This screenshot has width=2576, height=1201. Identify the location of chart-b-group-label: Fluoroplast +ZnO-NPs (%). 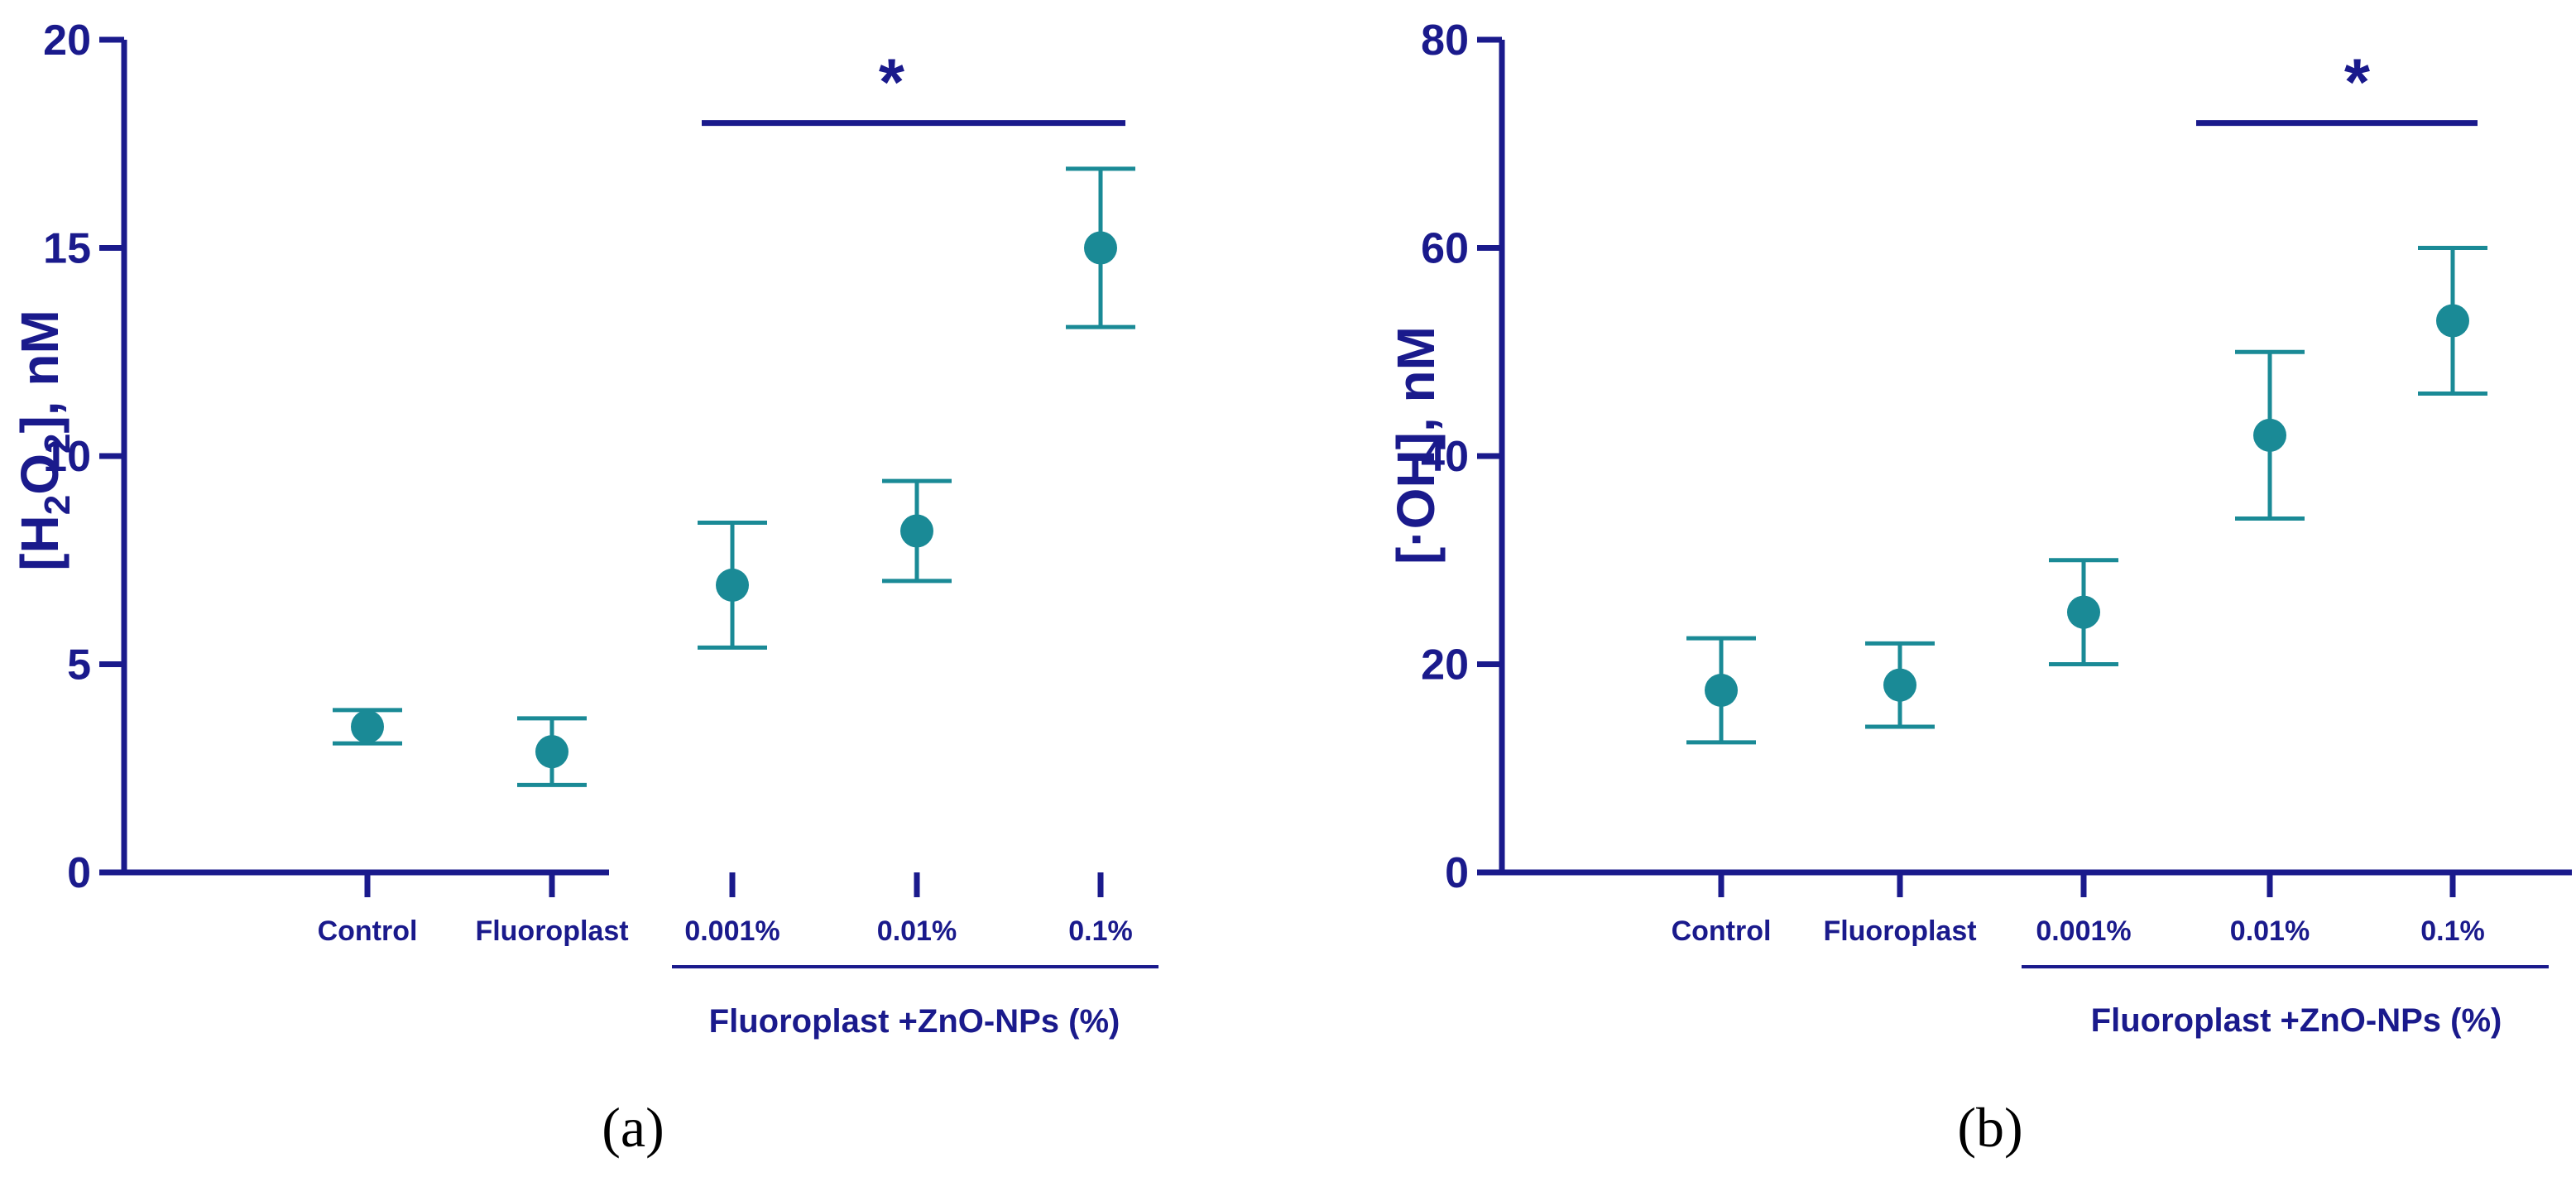
(2297, 1020).